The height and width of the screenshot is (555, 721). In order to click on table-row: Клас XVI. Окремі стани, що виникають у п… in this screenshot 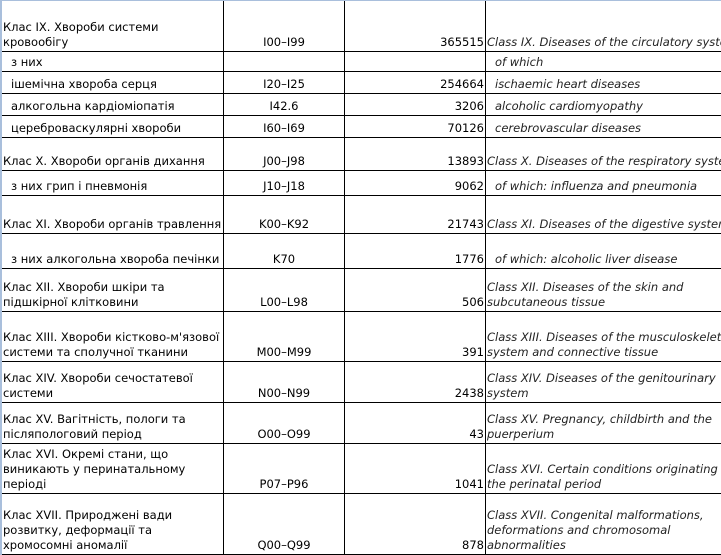, I will do `click(361, 468)`.